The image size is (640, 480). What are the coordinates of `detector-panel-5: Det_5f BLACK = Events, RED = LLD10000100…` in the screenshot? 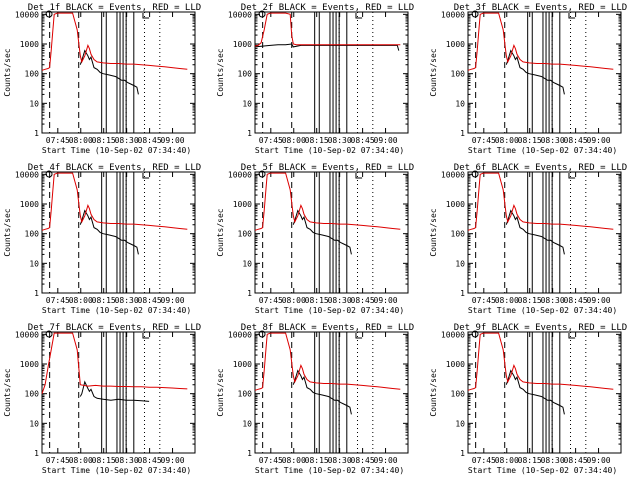 It's located at (315, 239).